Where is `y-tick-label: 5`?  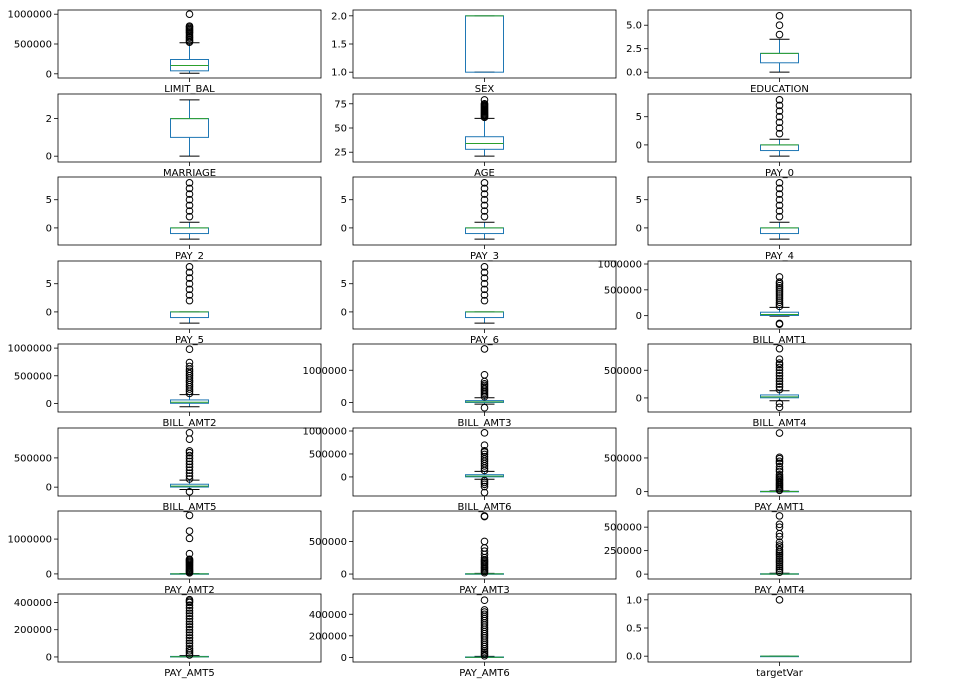 y-tick-label: 5 is located at coordinates (639, 200).